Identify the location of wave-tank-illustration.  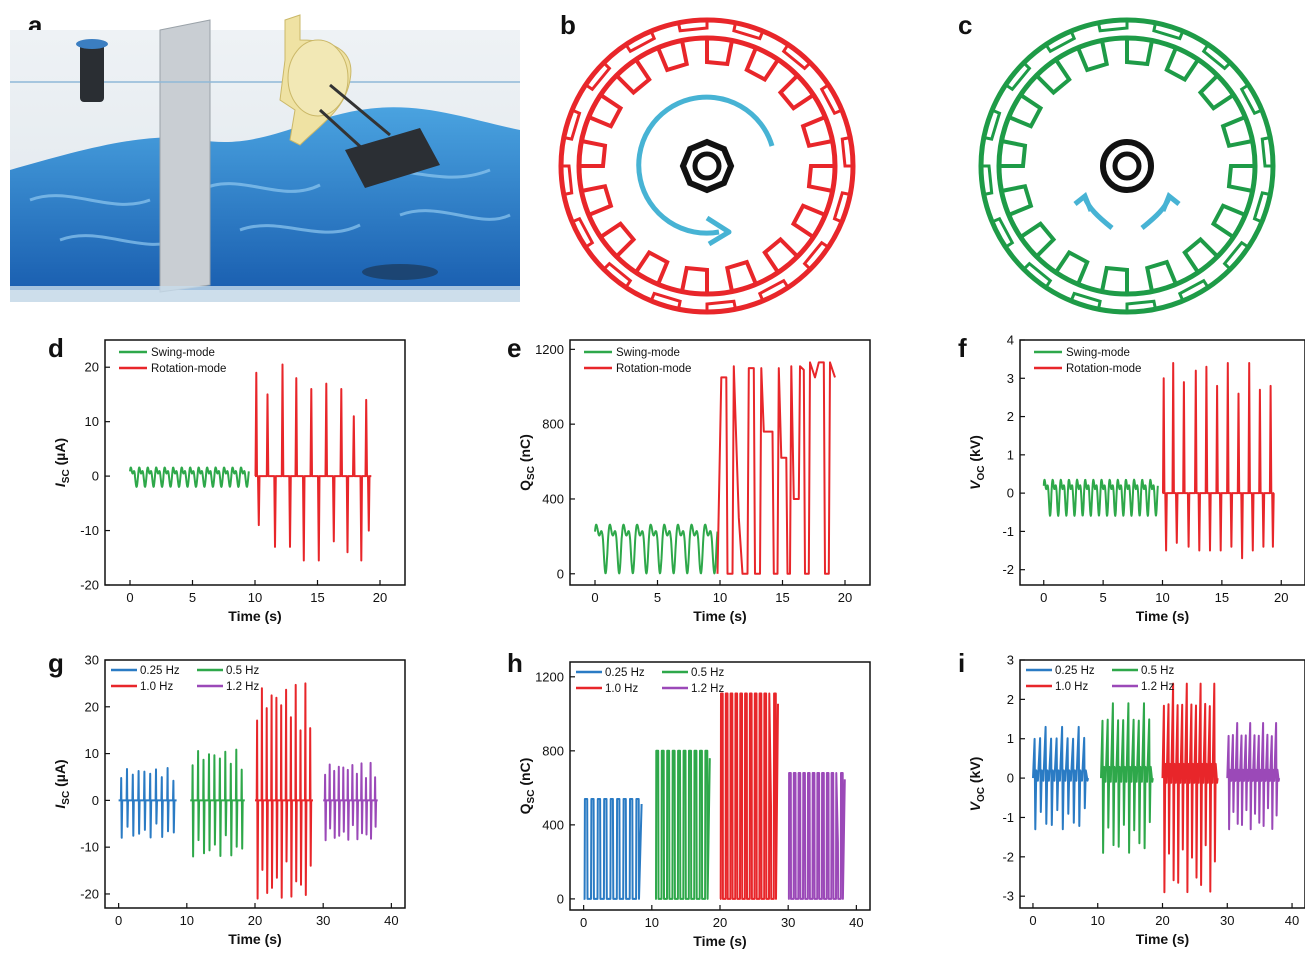
(265, 158).